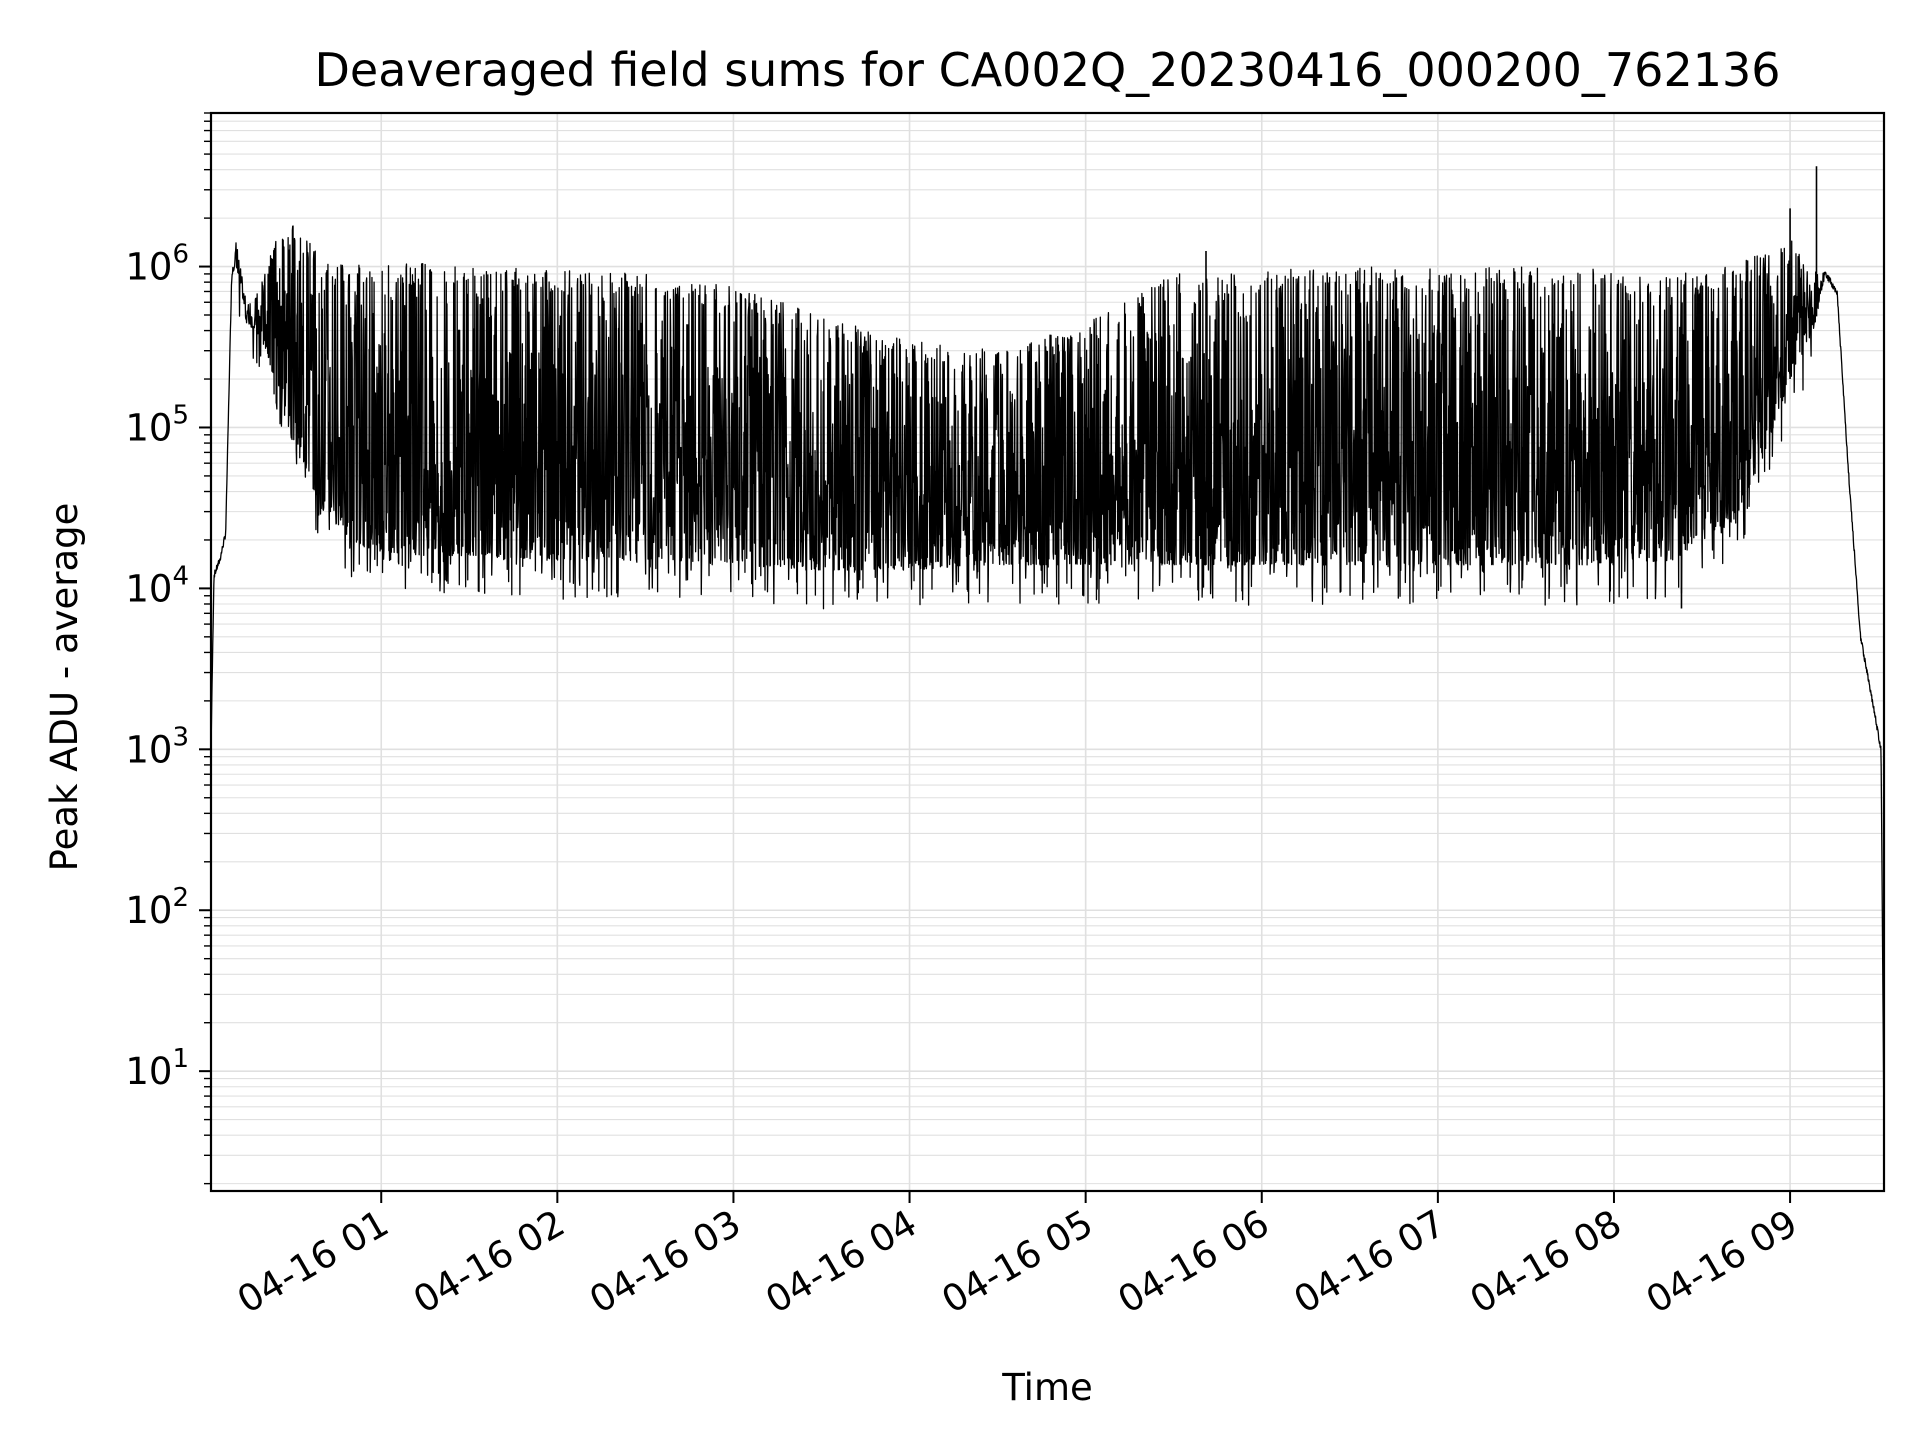 This screenshot has height=1440, width=1920. Describe the element at coordinates (64, 687) in the screenshot. I see `y-axis-label: Peak ADU - average` at that location.